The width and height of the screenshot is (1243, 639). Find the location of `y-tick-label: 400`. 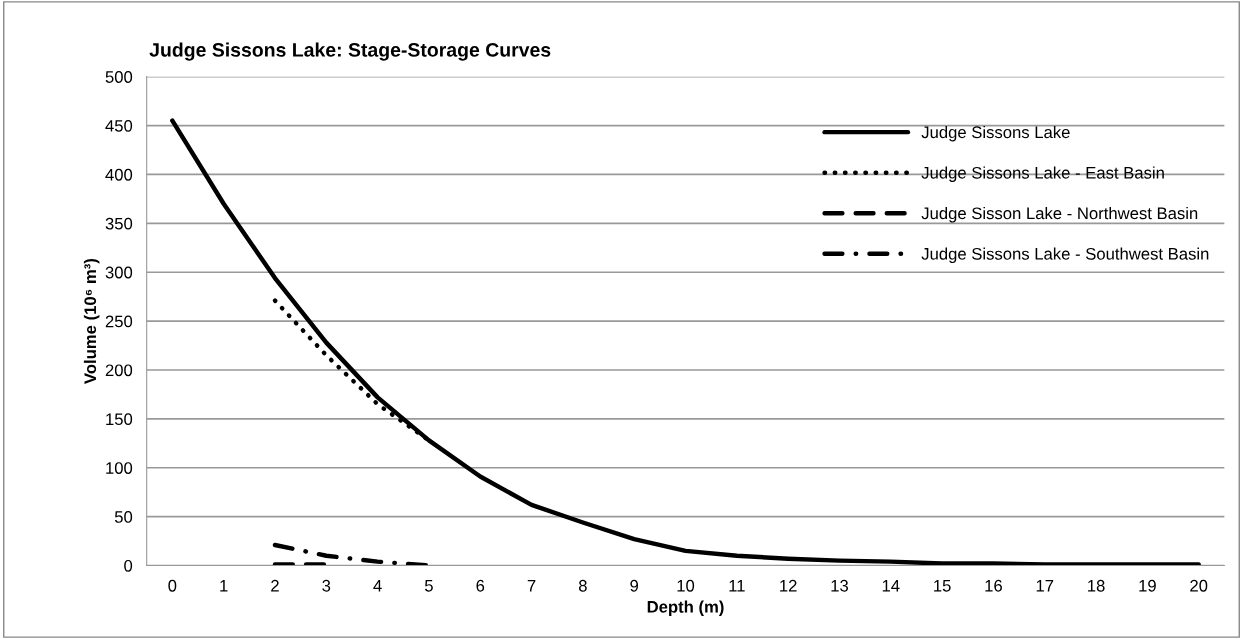

y-tick-label: 400 is located at coordinates (119, 174).